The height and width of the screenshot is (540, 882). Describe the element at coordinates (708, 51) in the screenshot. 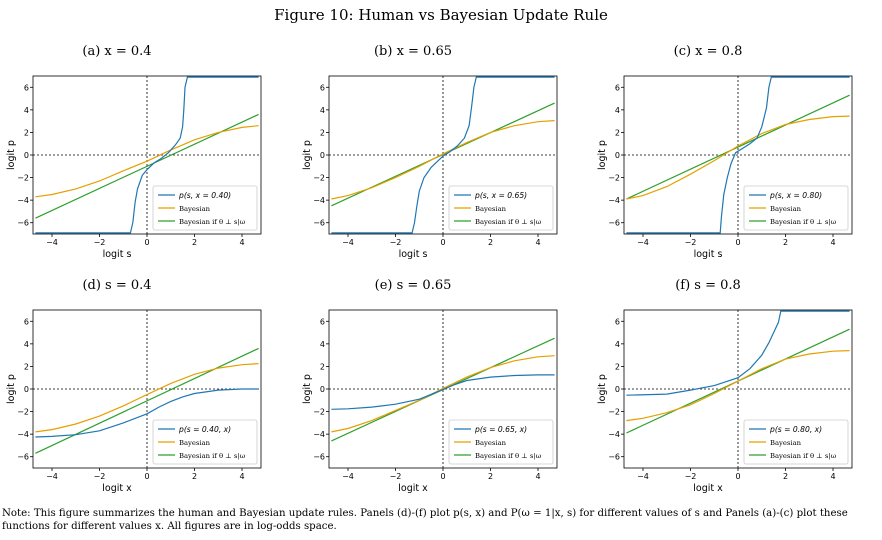

I see `panel-title: (c) x = 0.8` at that location.